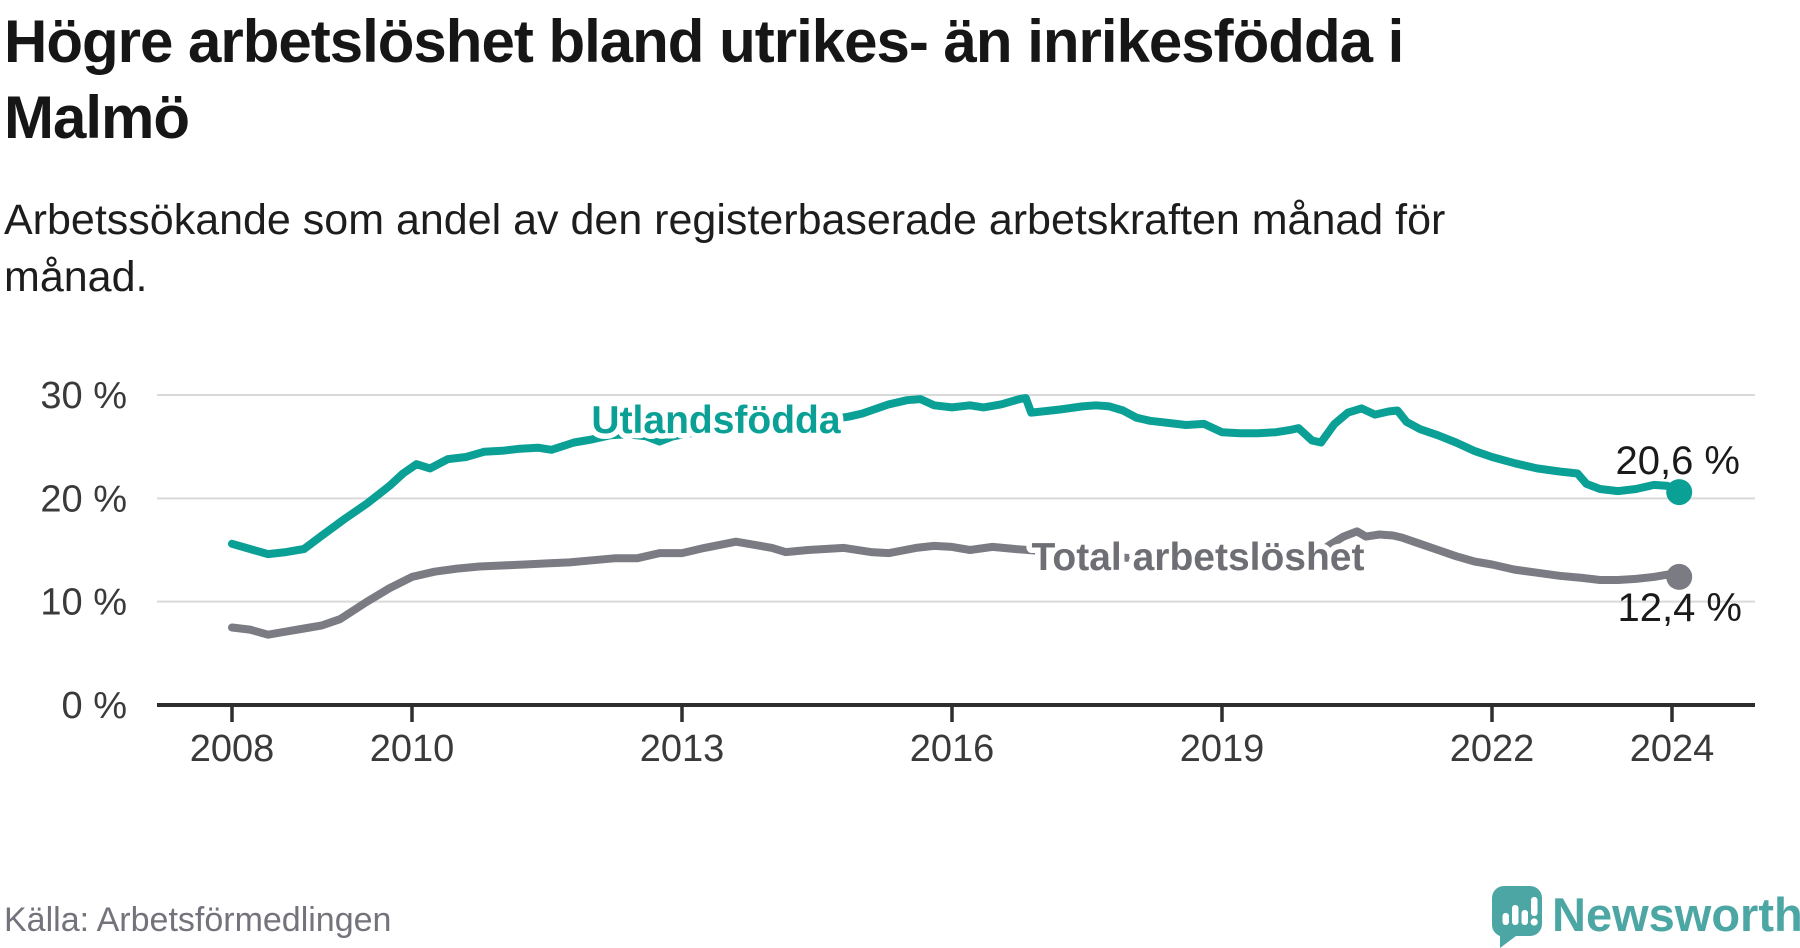 Image resolution: width=1800 pixels, height=948 pixels. I want to click on series-value-label-utlandsfodda: 20,6 %, so click(1677, 461).